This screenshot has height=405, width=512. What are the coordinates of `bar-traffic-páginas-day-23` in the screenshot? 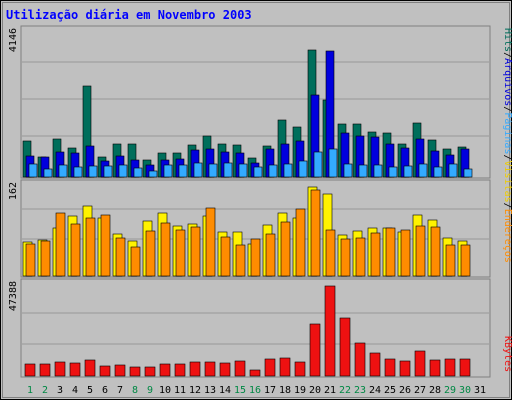 It's located at (363, 171).